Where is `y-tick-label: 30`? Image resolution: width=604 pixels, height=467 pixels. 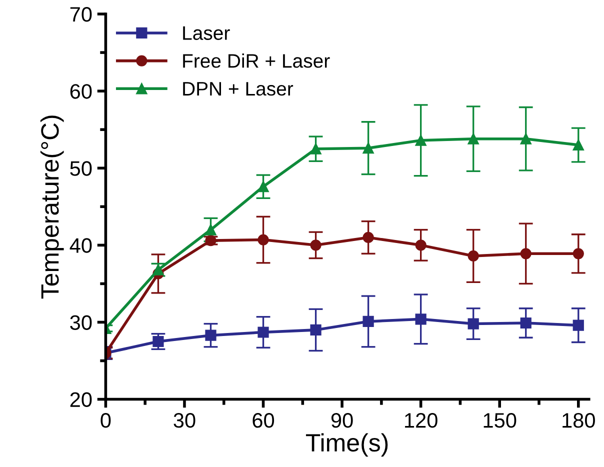
y-tick-label: 30 is located at coordinates (81, 322).